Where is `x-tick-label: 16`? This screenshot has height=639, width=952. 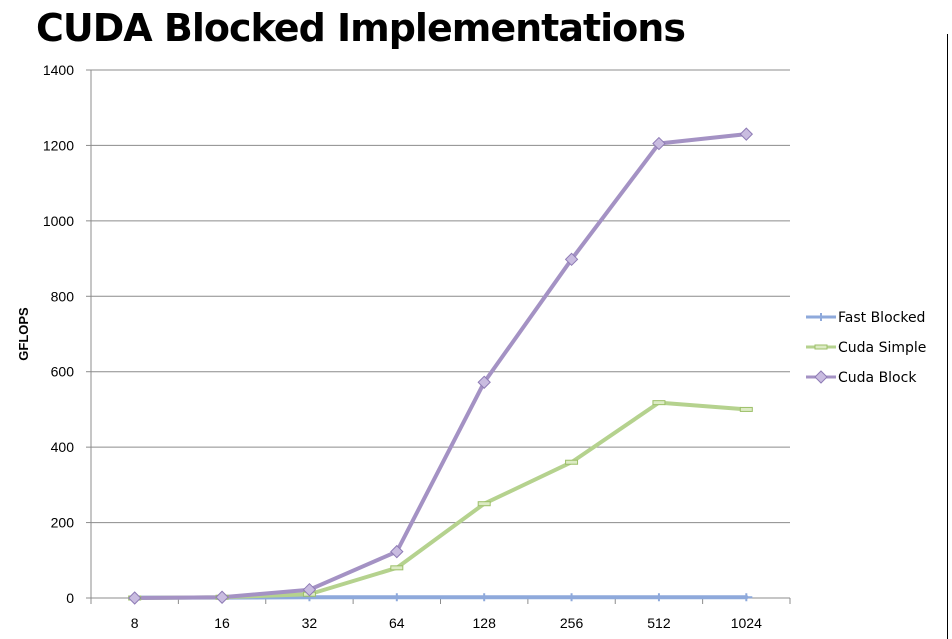
x-tick-label: 16 is located at coordinates (222, 623).